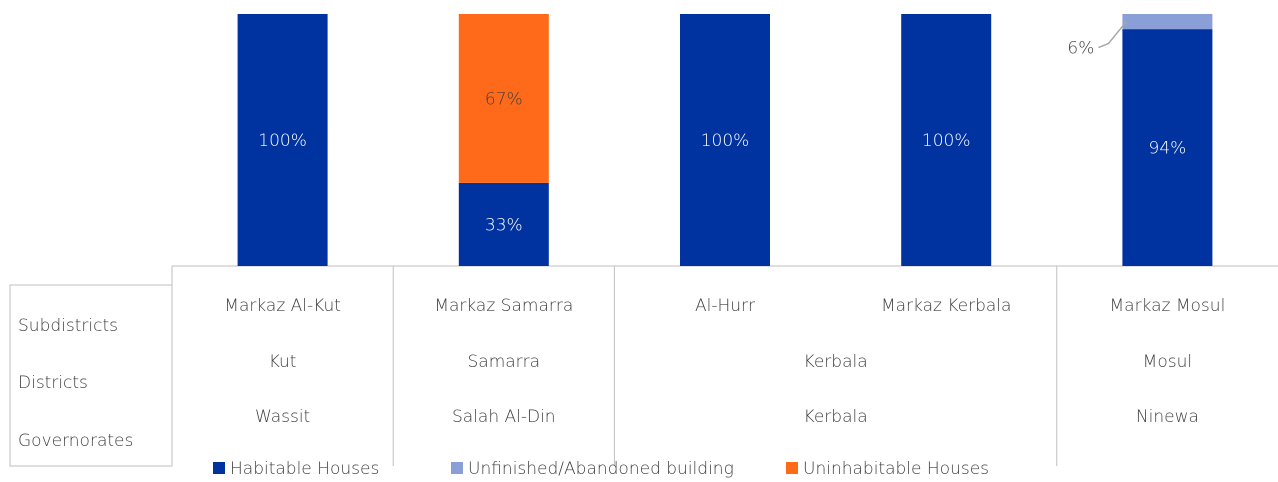  Describe the element at coordinates (282, 306) in the screenshot. I see `x-tick-label: Markaz Al-Kut` at that location.